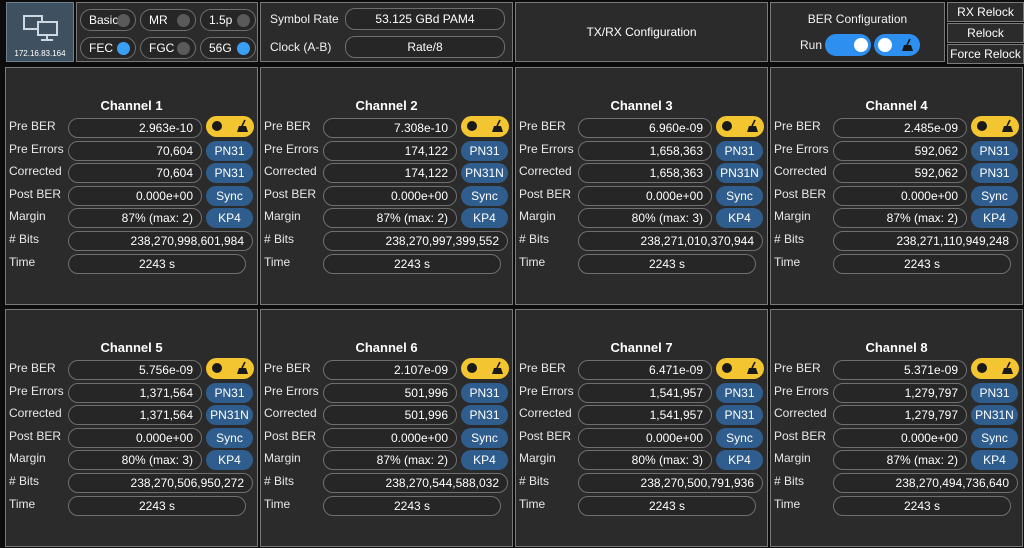 This screenshot has height=548, width=1024. What do you see at coordinates (897, 45) in the screenshot?
I see `clear-switch` at bounding box center [897, 45].